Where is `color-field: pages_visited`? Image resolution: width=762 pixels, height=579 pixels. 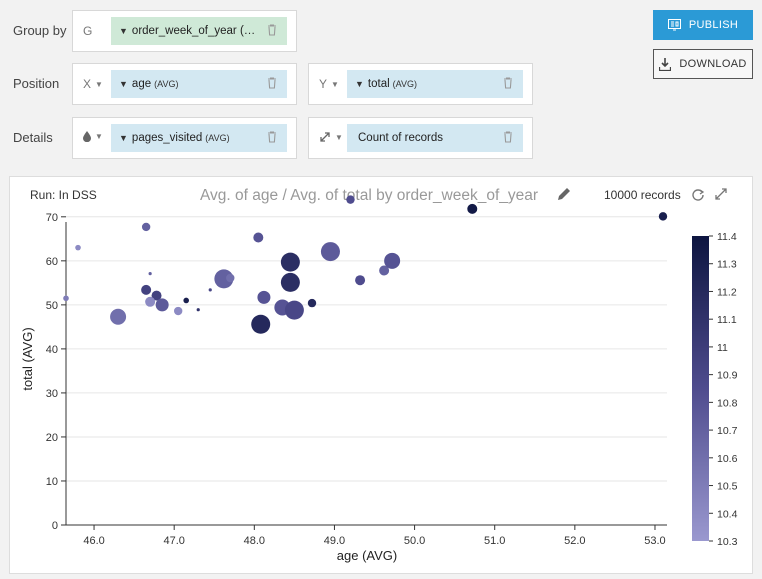
color-field: pages_visited is located at coordinates (167, 138).